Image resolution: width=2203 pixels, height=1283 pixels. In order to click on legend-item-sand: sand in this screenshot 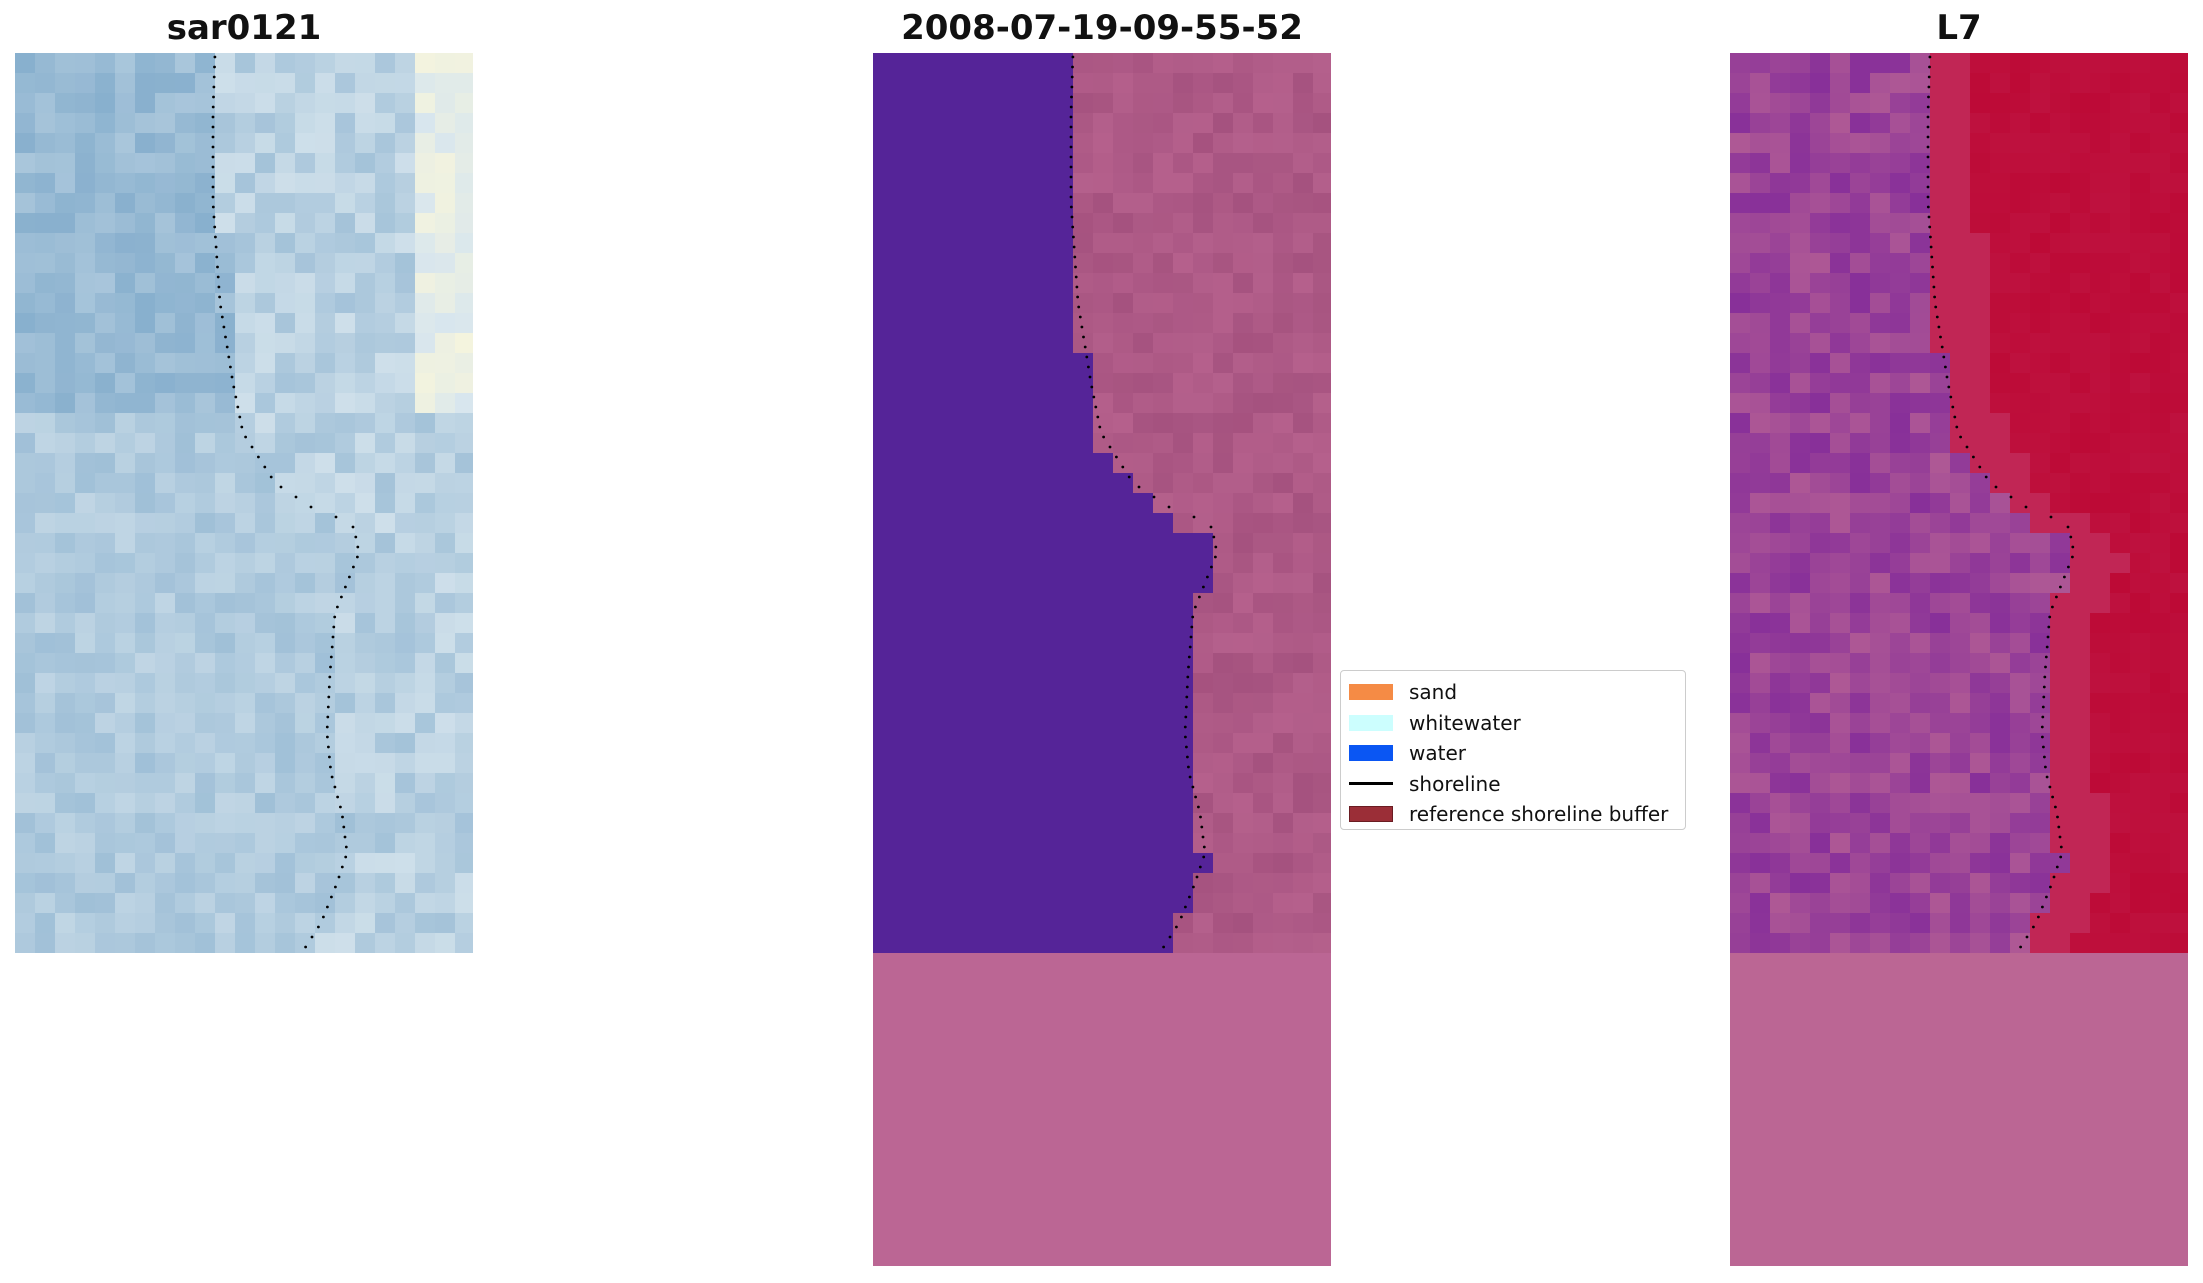, I will do `click(1513, 692)`.